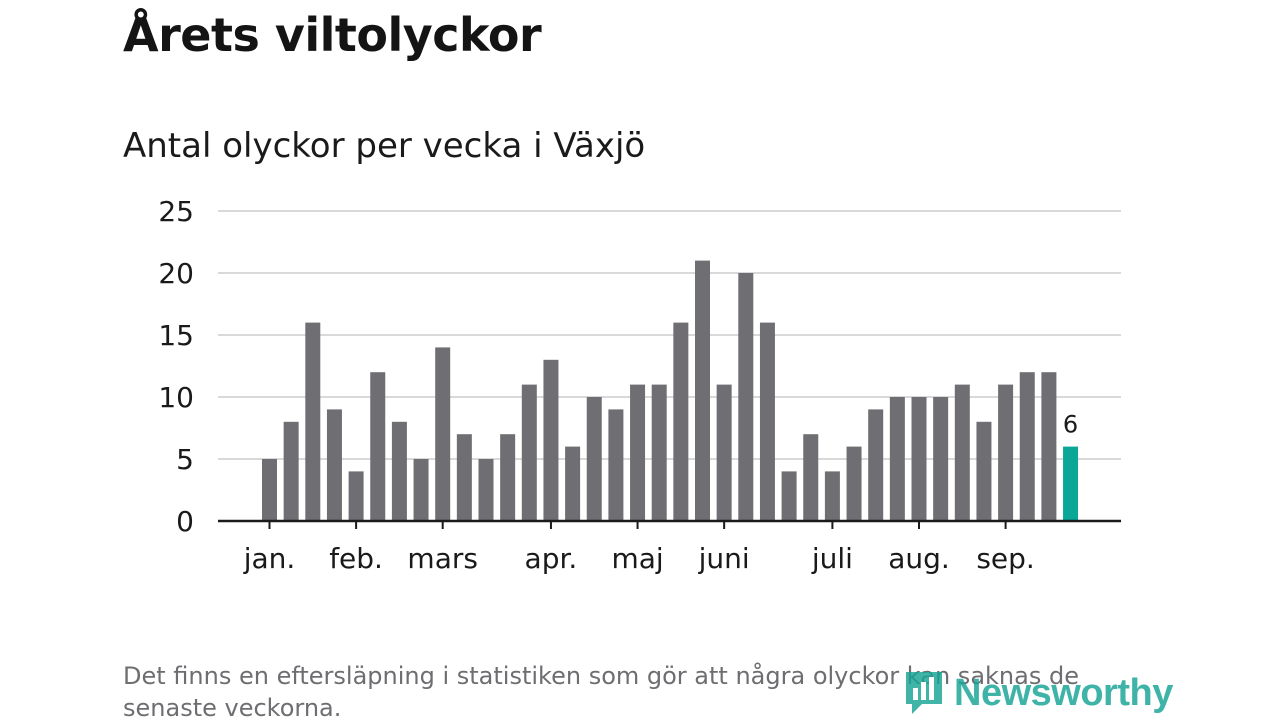 This screenshot has width=1280, height=724. I want to click on y-axis-tick-labels: 0 5 10 15 20 25, so click(176, 366).